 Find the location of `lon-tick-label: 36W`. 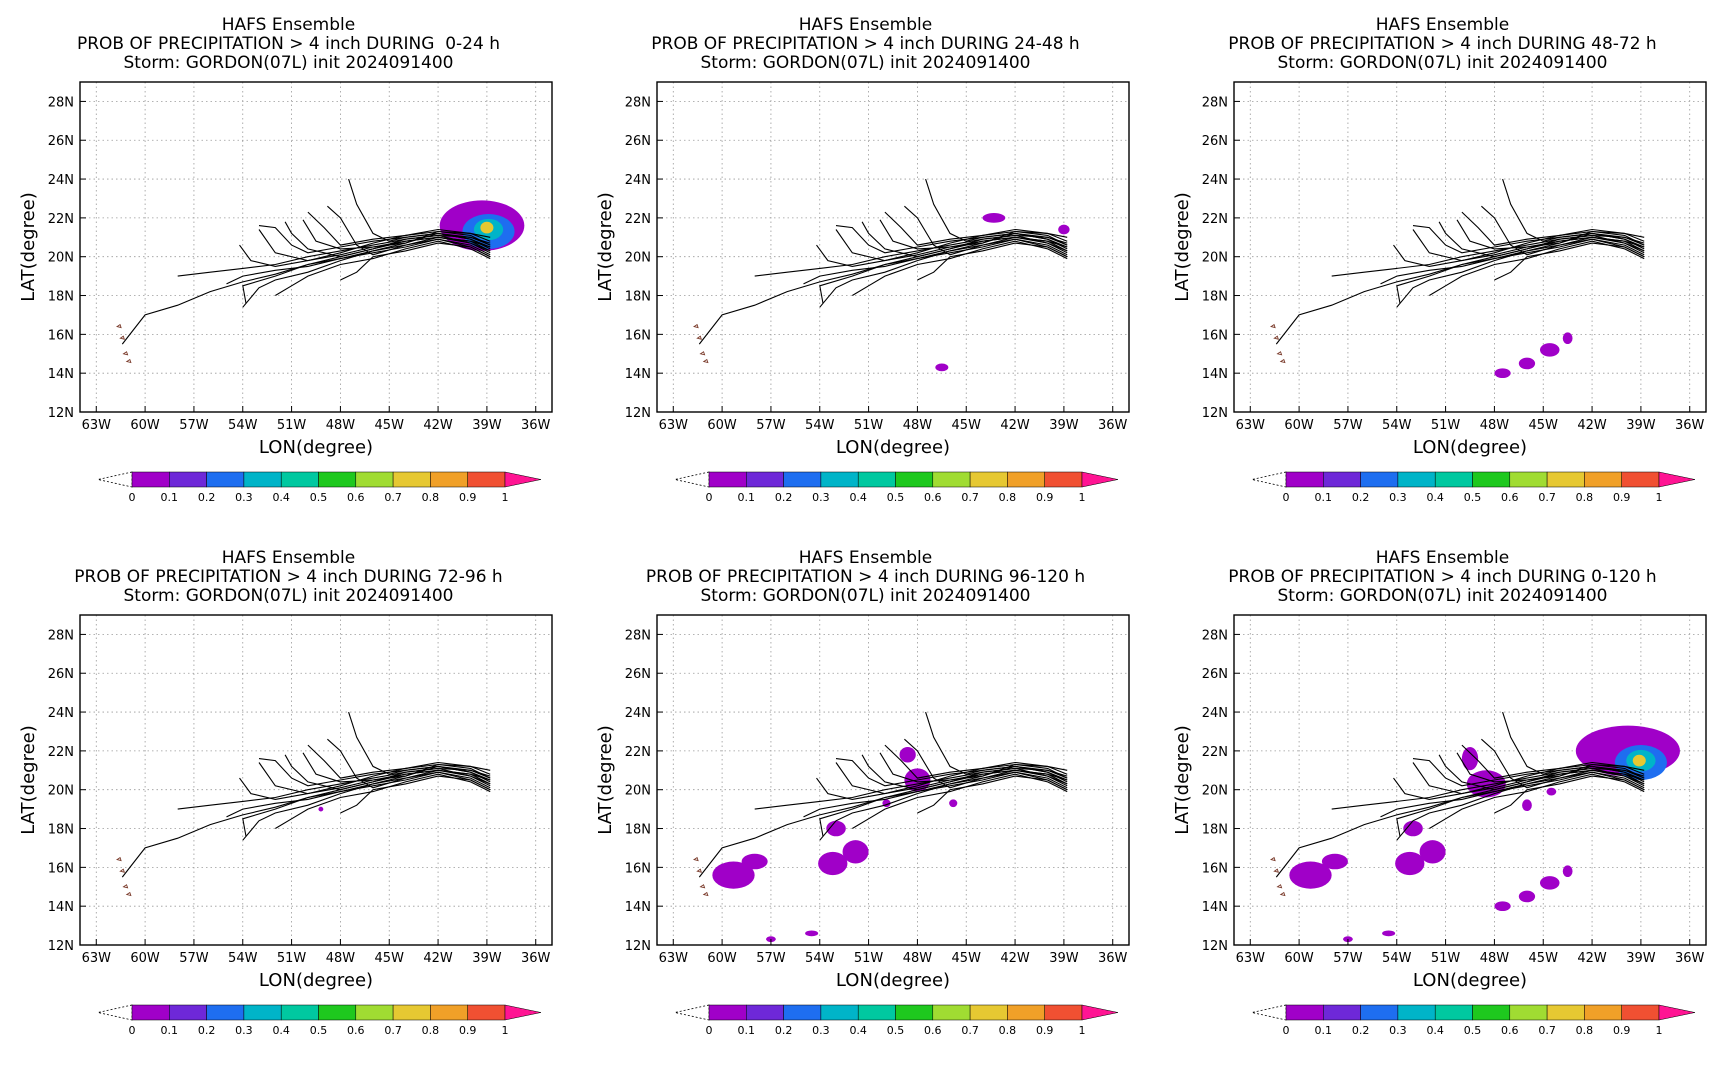

lon-tick-label: 36W is located at coordinates (536, 958).